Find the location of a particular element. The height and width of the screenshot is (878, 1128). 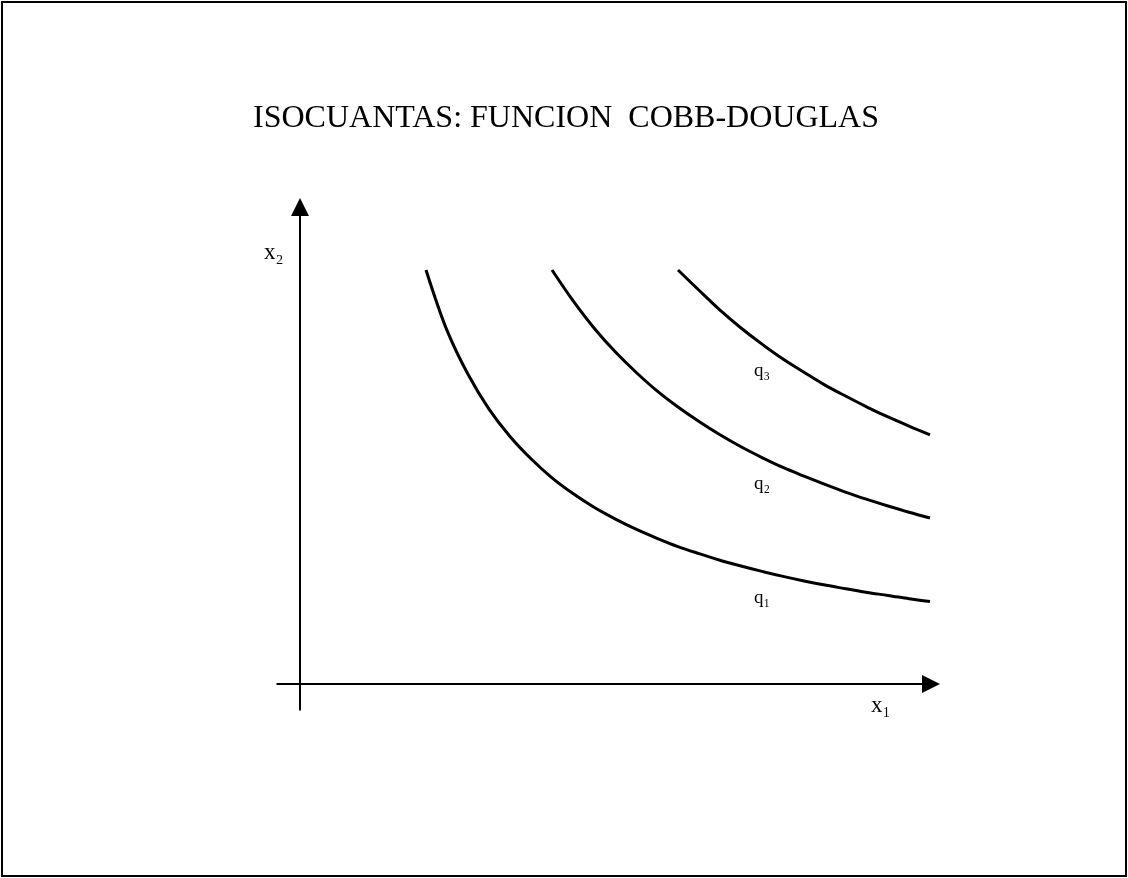

chart-title: ISOCUANTAS: FUNCION COBB-DOUGLAS is located at coordinates (566, 116).